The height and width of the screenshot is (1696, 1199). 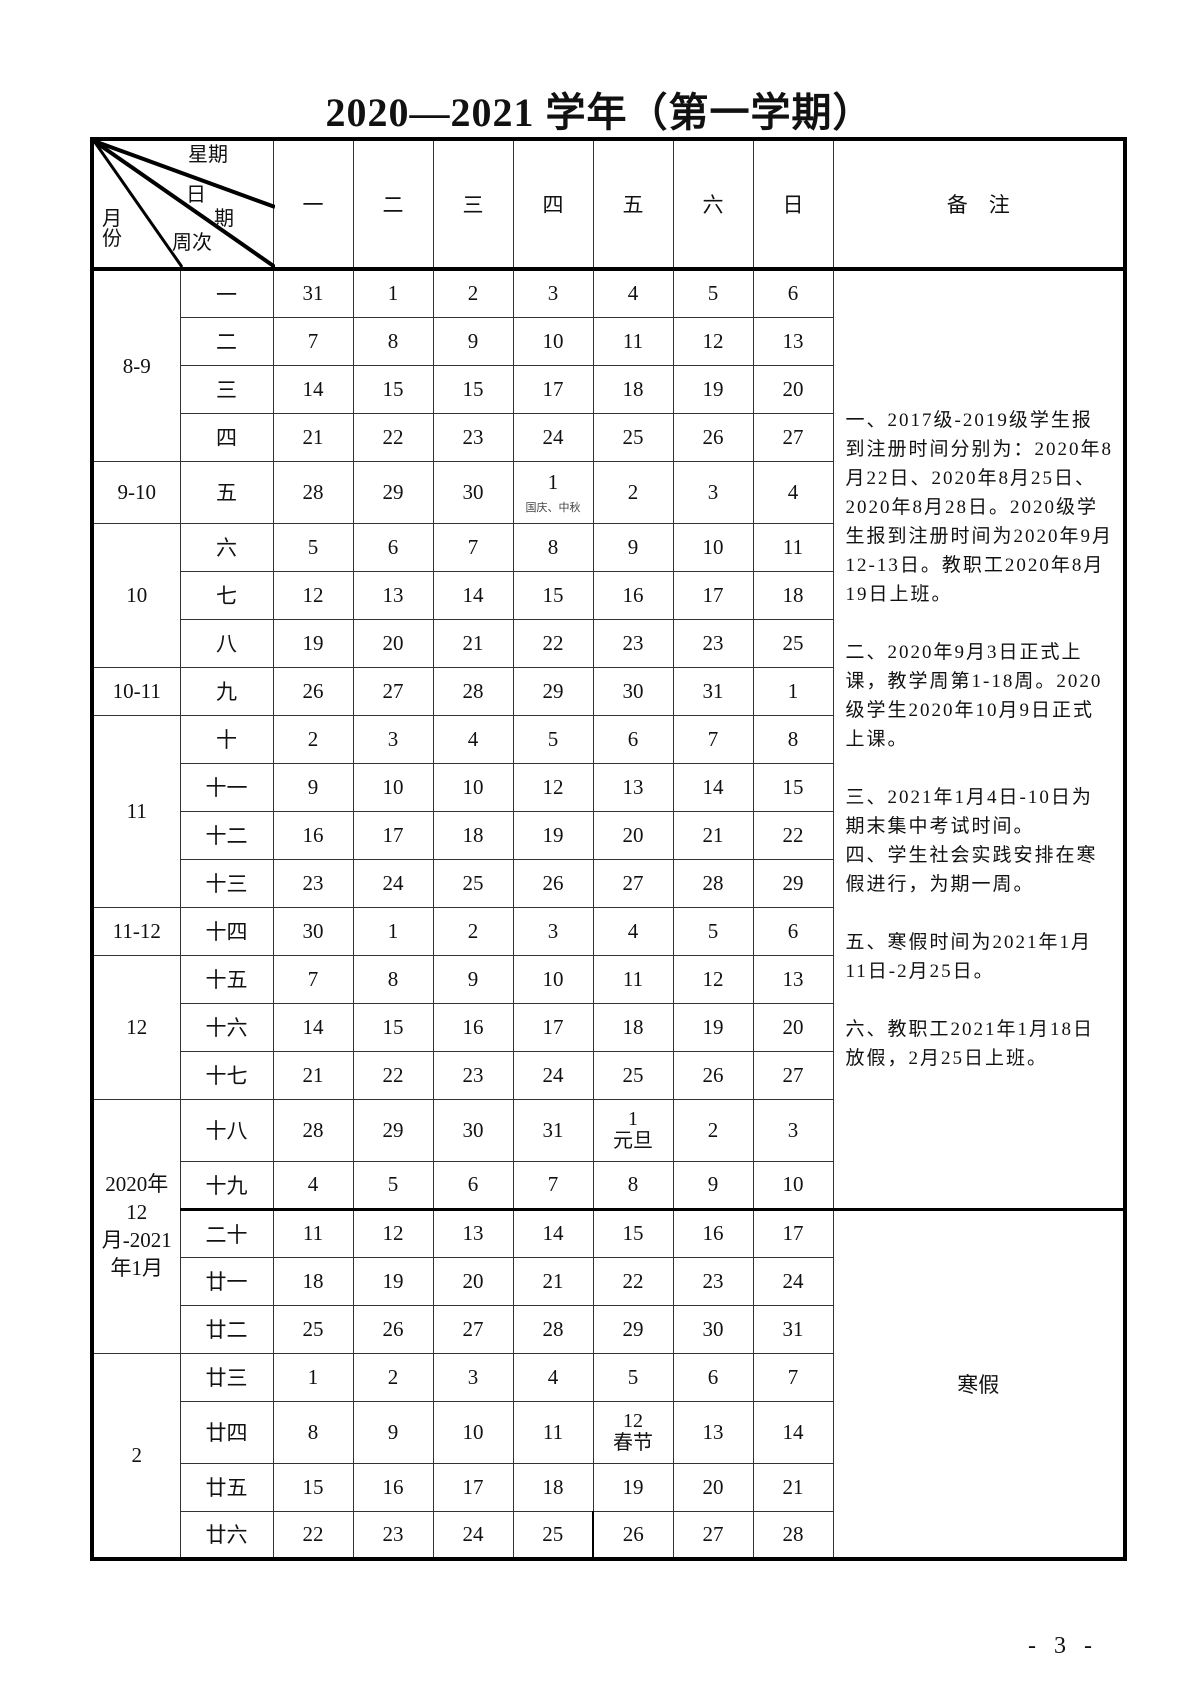 I want to click on date-cell: 28, so click(x=473, y=691).